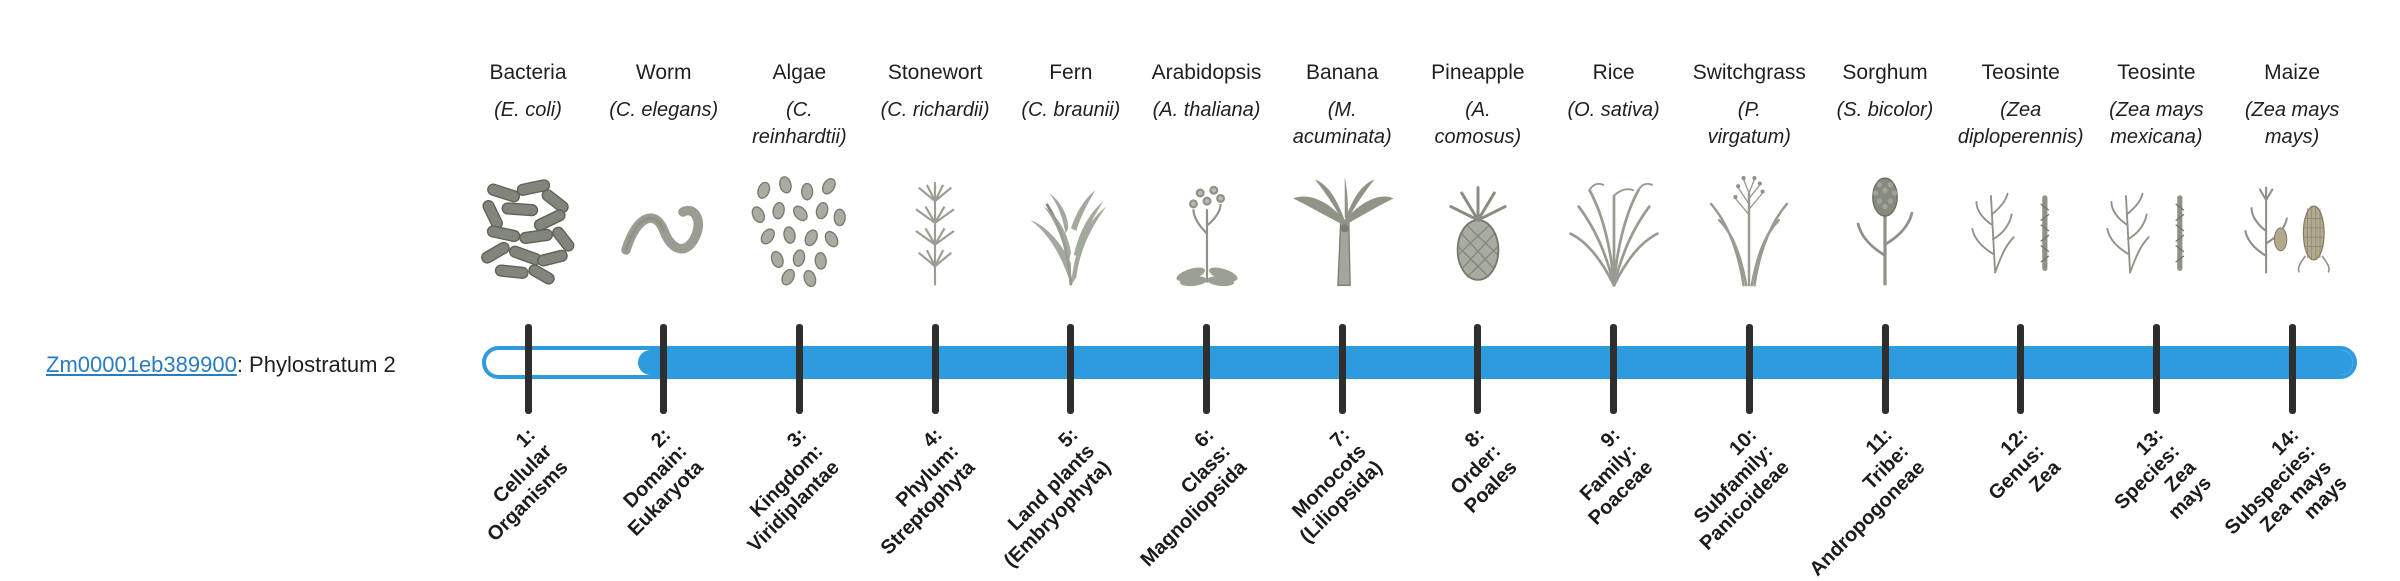 The height and width of the screenshot is (581, 2400). I want to click on species-common-name: Pineapple, so click(1478, 72).